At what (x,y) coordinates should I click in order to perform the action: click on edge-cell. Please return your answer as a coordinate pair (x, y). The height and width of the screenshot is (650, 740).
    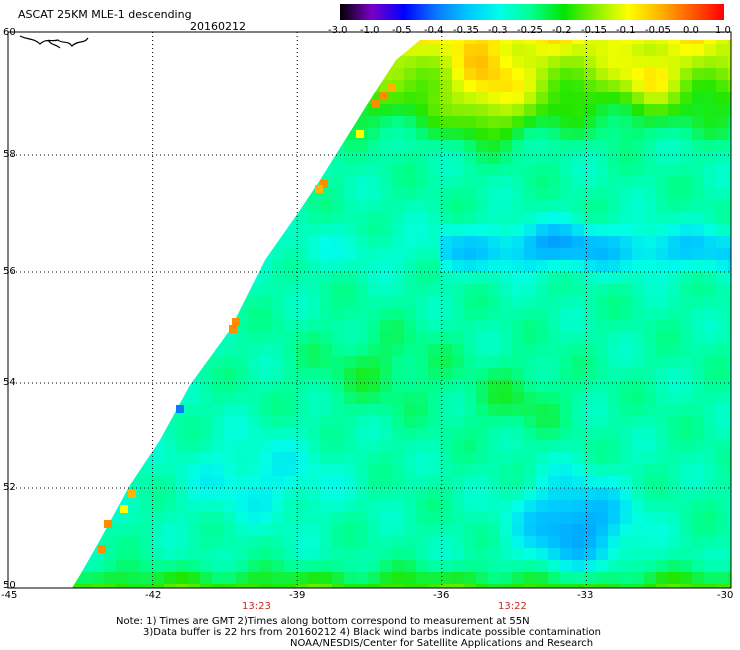
    Looking at the image, I should click on (108, 524).